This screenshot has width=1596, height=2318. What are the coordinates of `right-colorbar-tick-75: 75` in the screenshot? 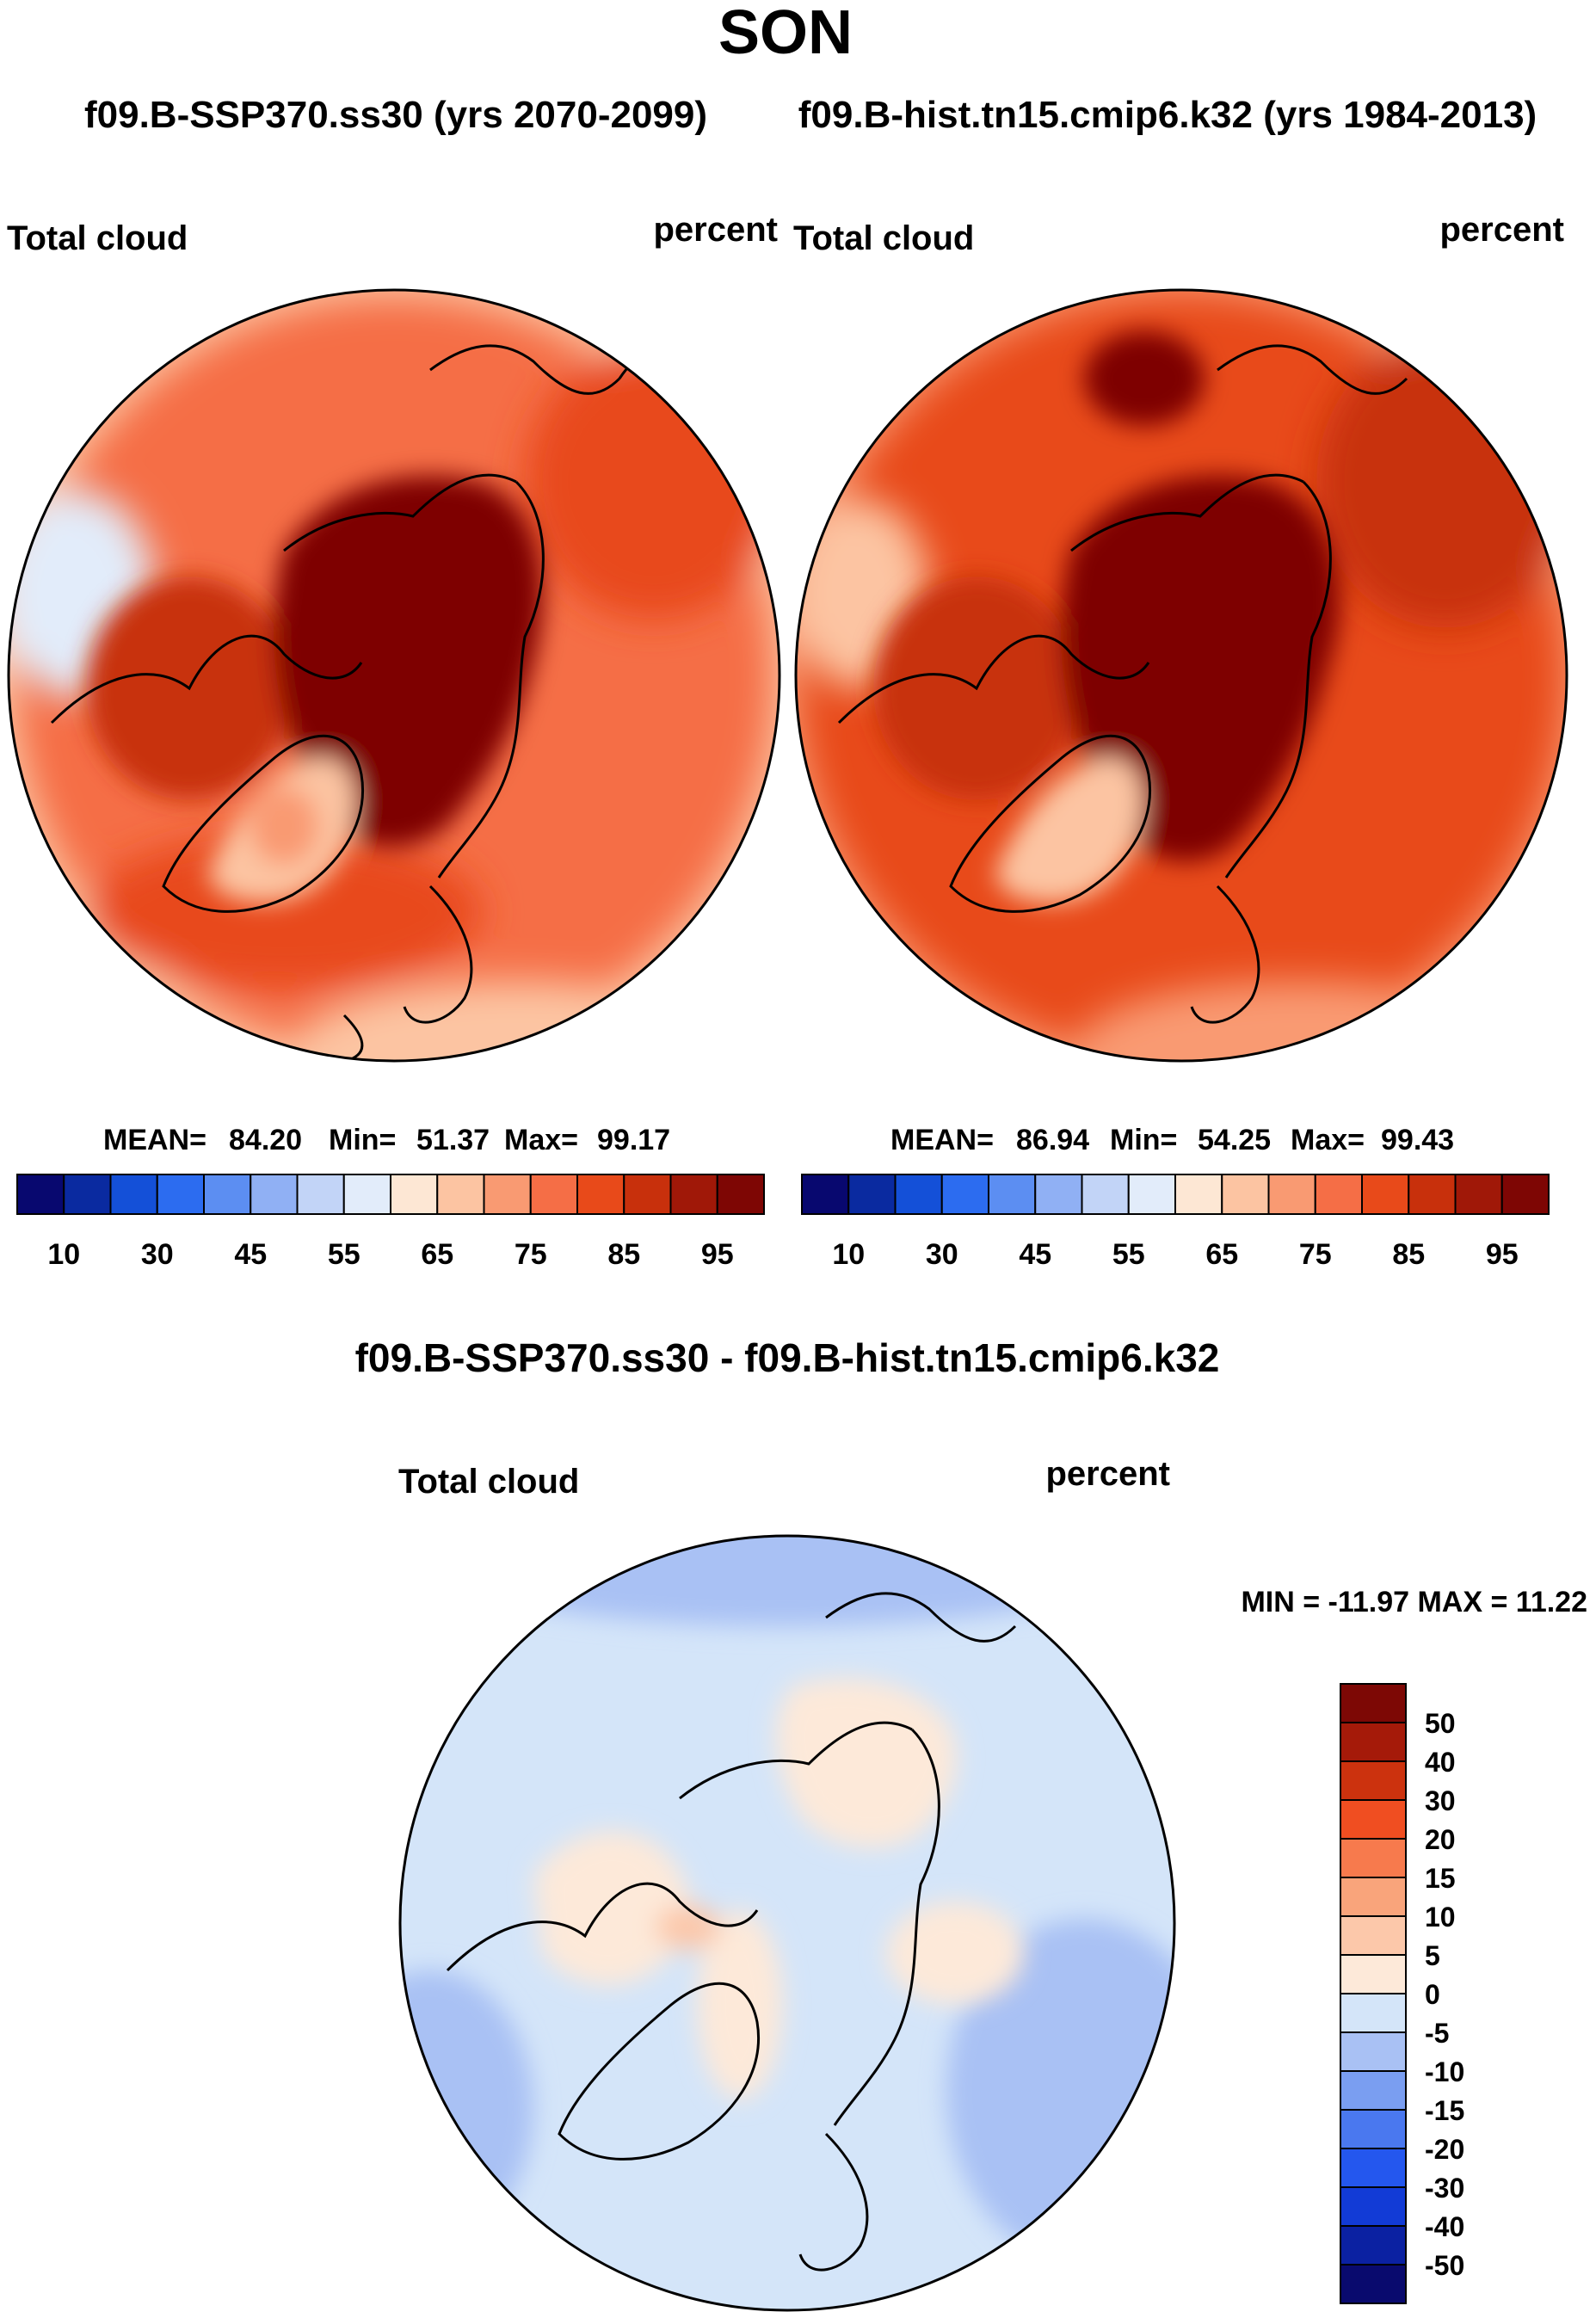 It's located at (1315, 1254).